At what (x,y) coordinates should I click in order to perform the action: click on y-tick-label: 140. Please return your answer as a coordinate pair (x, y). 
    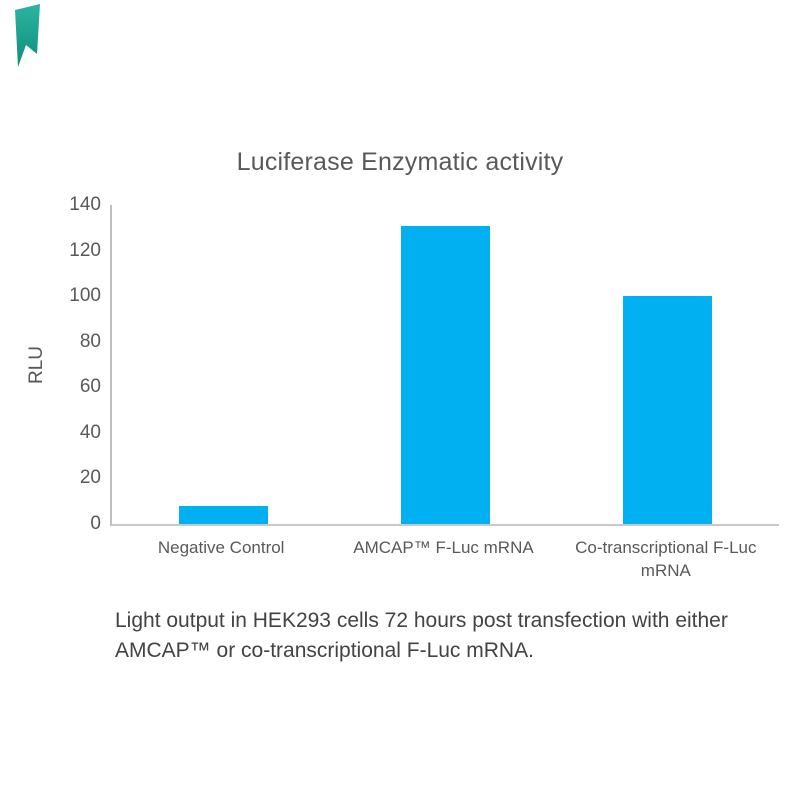
    Looking at the image, I should click on (85, 204).